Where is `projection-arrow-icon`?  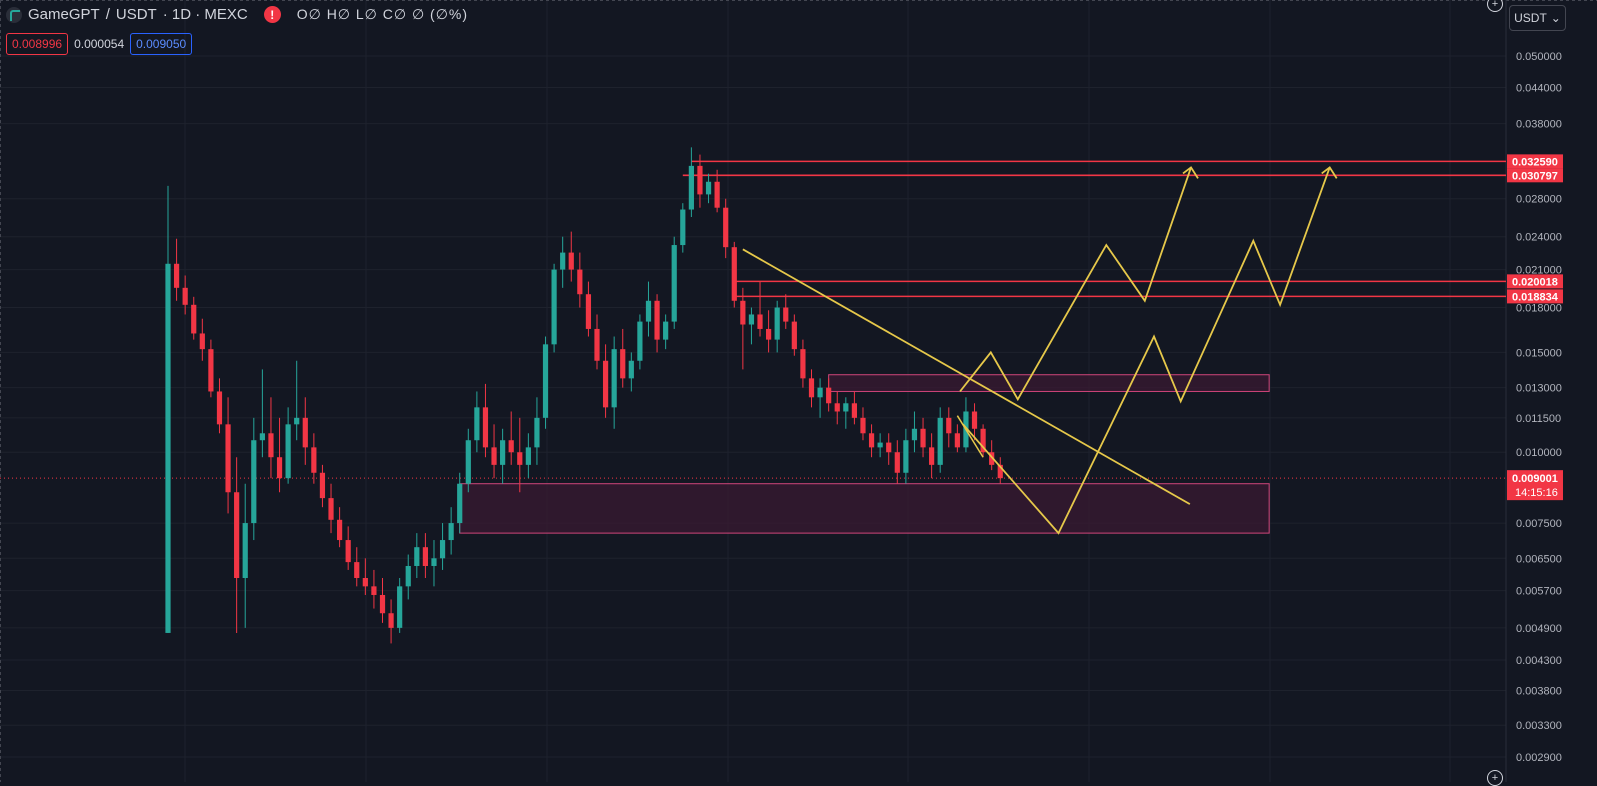
projection-arrow-icon is located at coordinates (1329, 172).